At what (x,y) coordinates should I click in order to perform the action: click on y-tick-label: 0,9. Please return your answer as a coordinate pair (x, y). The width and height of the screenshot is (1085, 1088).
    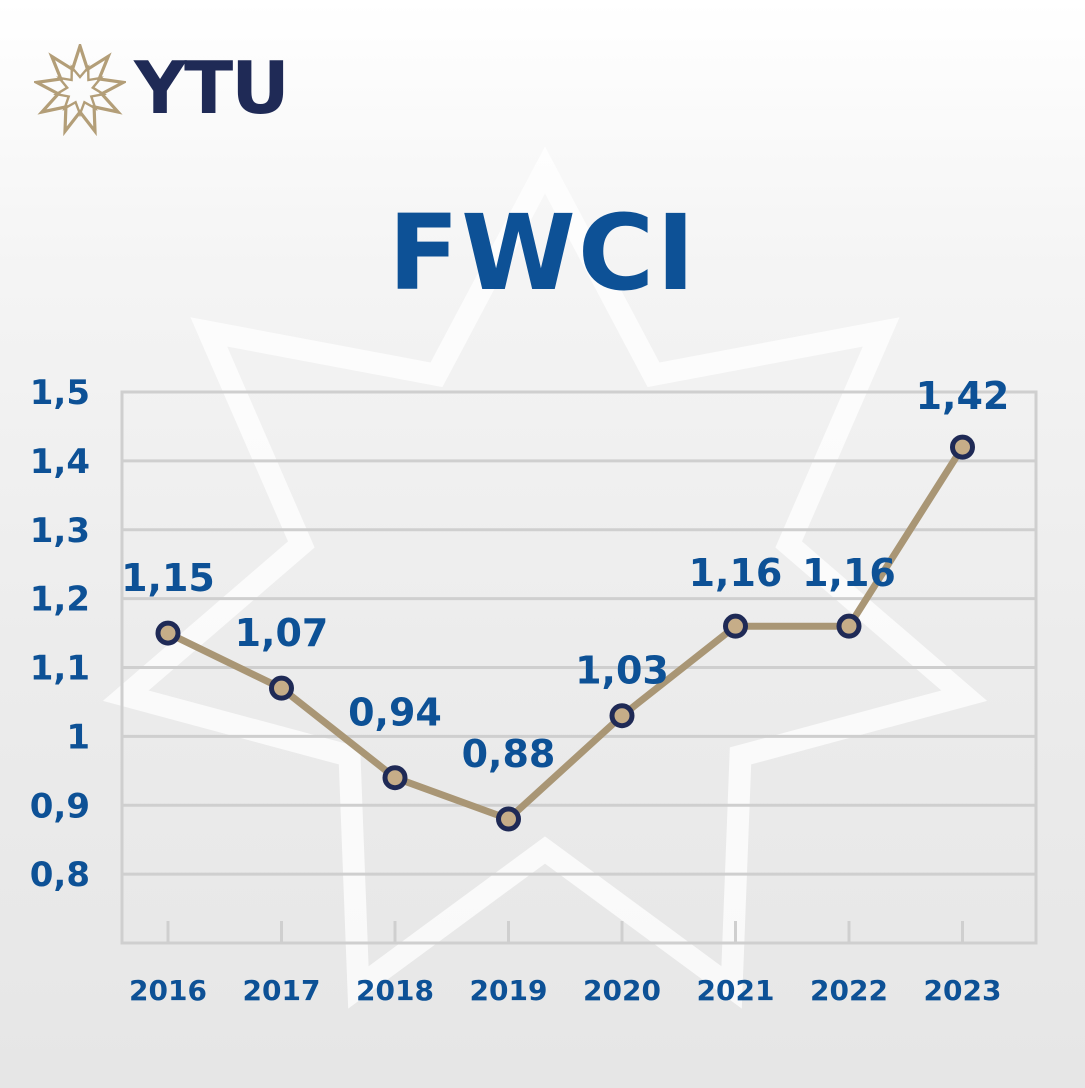
    Looking at the image, I should click on (60, 806).